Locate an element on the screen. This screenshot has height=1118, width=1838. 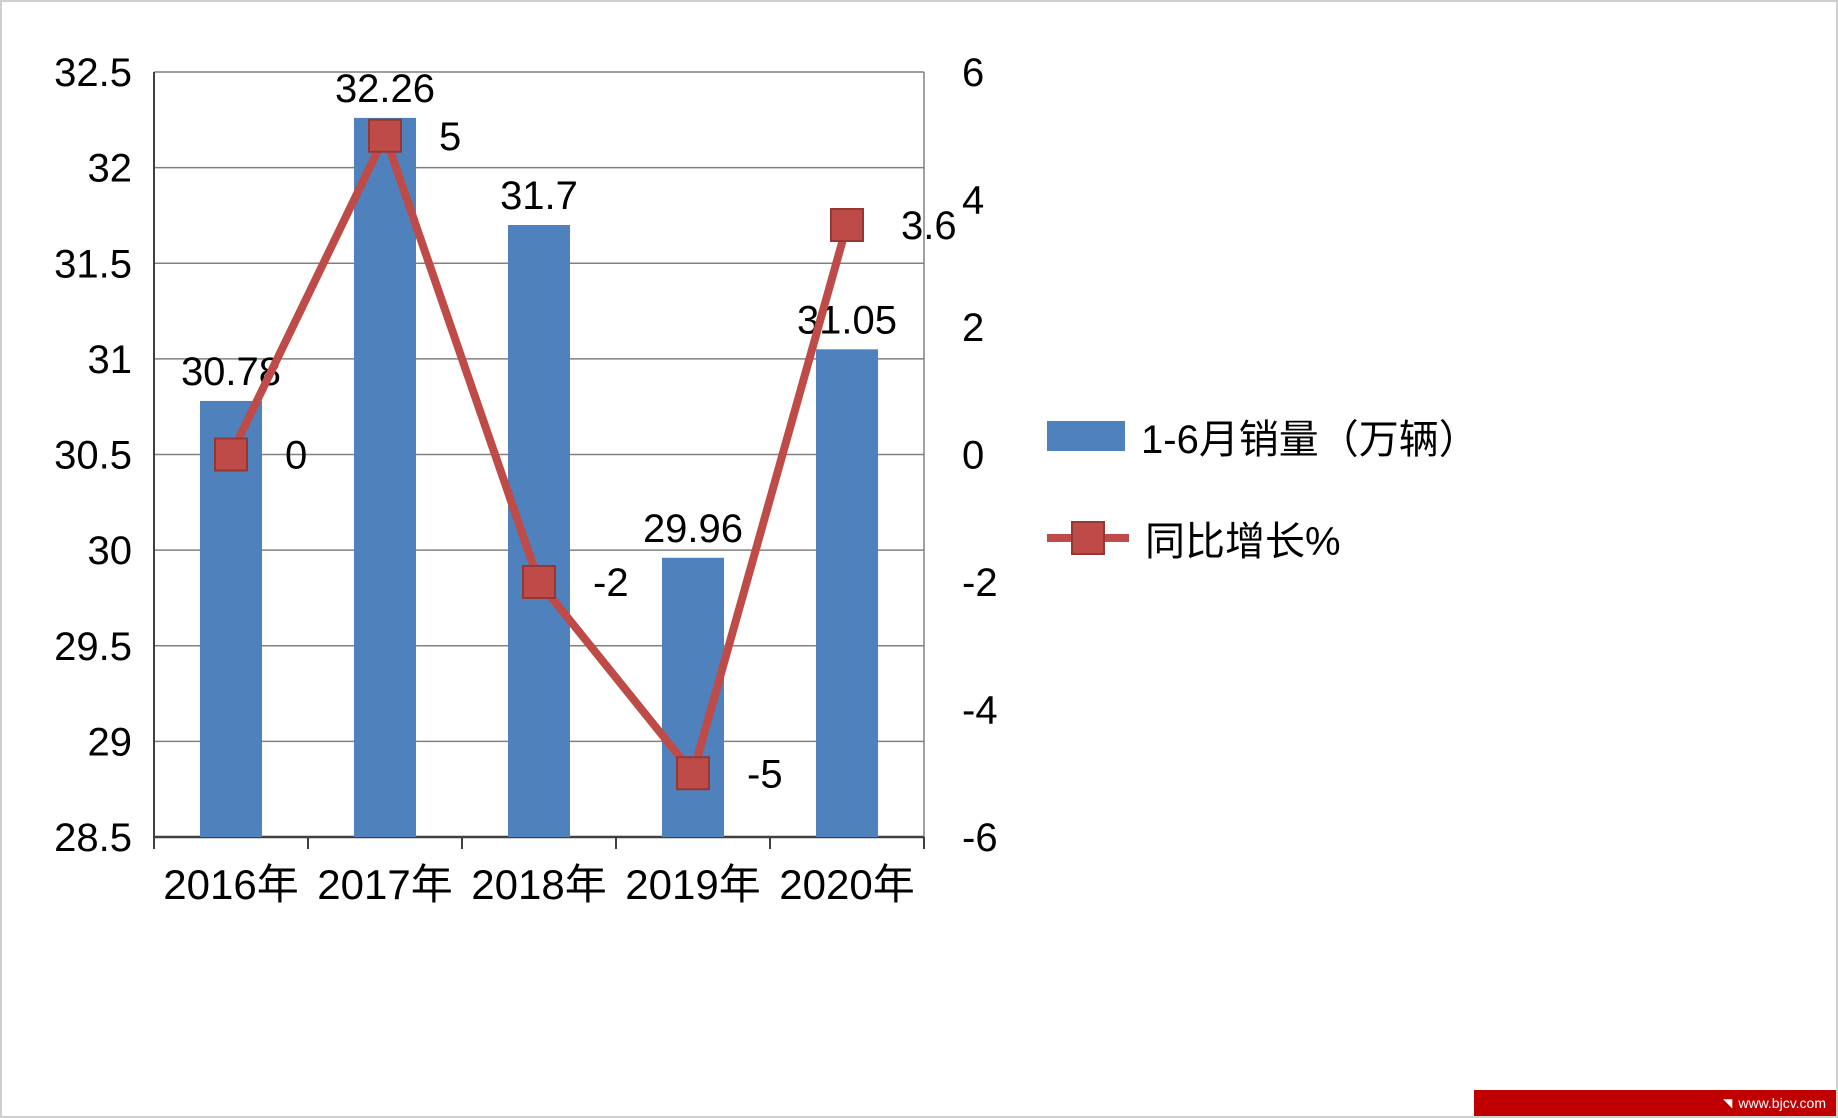
legend-item-growth: 同比增长% is located at coordinates (1263, 538).